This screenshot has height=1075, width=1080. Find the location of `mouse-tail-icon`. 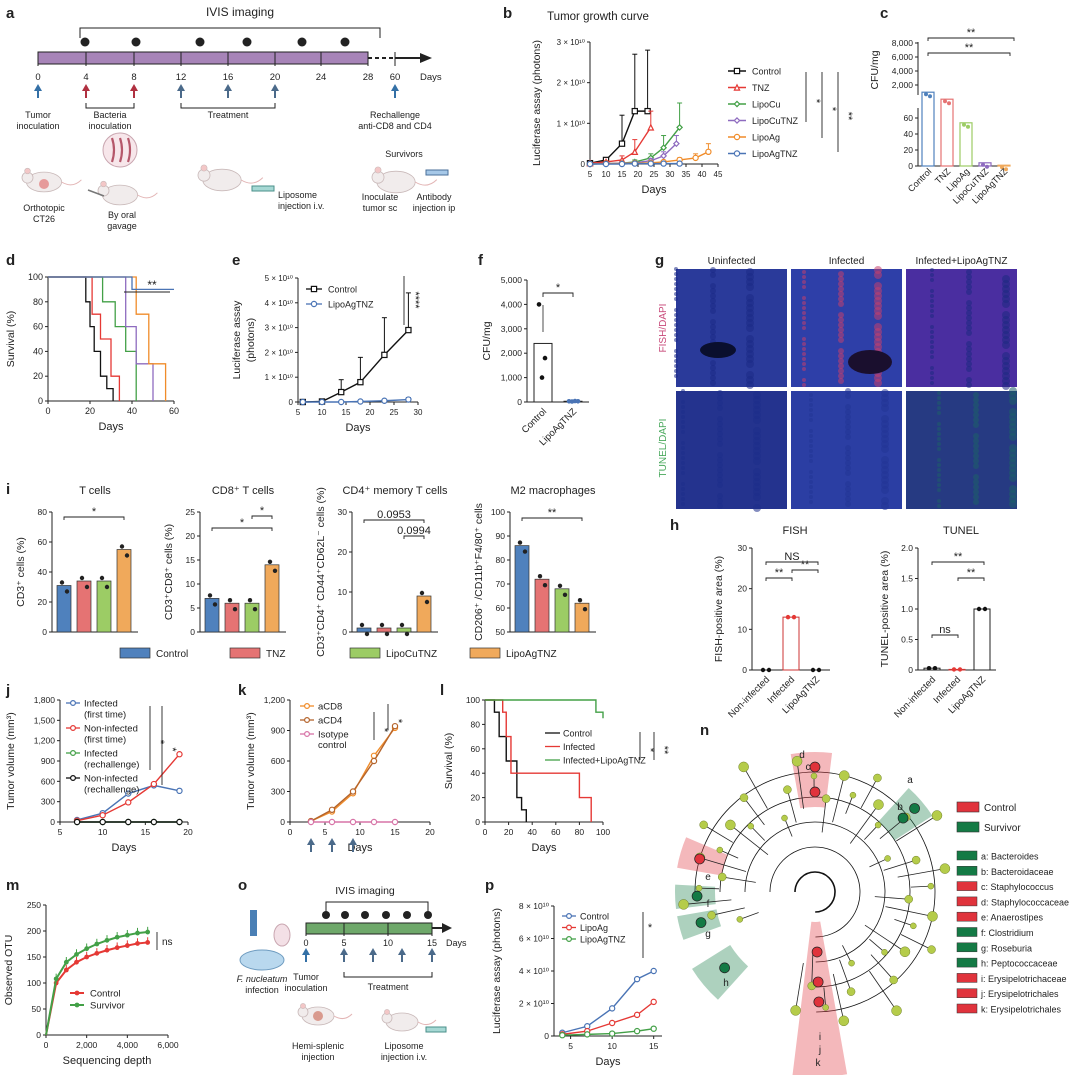

mouse-tail-icon is located at coordinates (426, 182).